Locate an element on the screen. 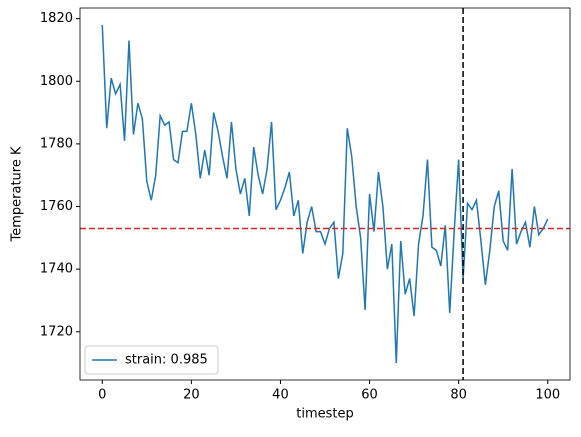 Image resolution: width=581 pixels, height=437 pixels. y-tick-label: 1760 is located at coordinates (56, 206).